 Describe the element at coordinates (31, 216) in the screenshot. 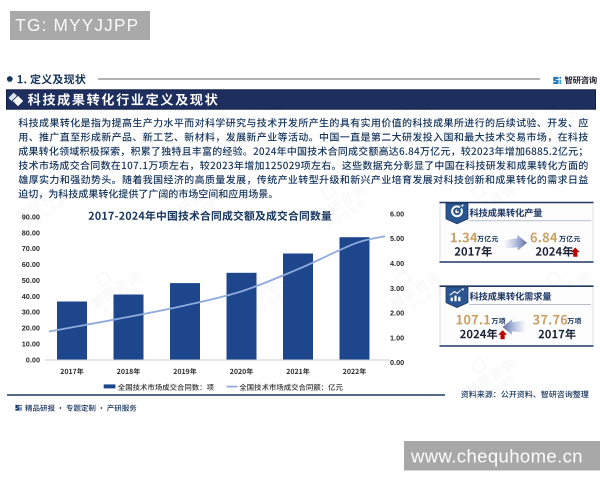

I see `svg-text: 90.00` at that location.